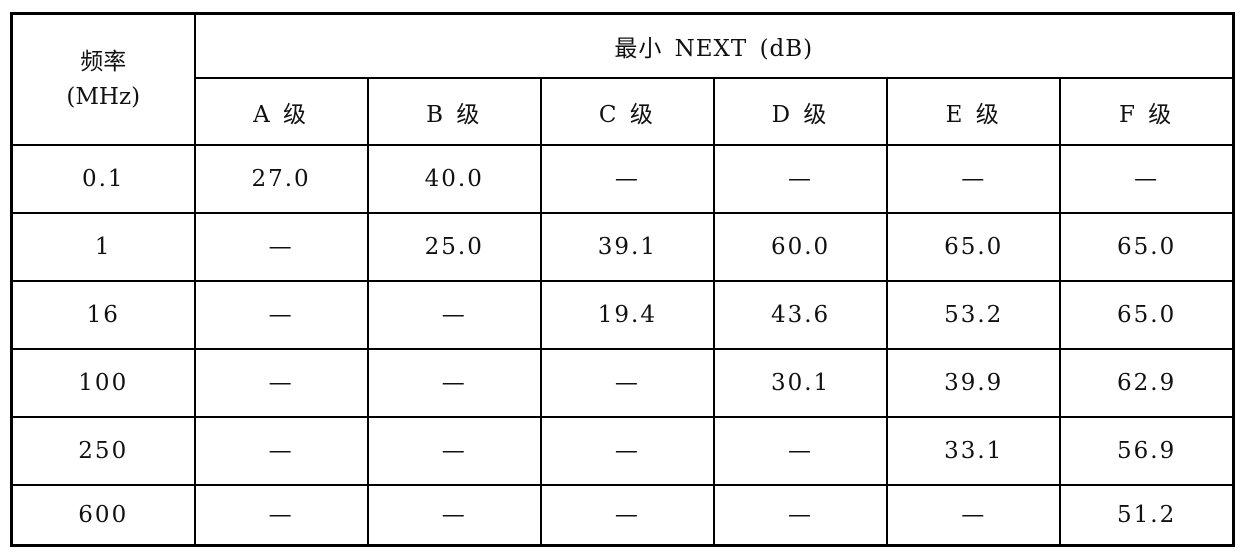  I want to click on column-header-class-e: E 级, so click(974, 111).